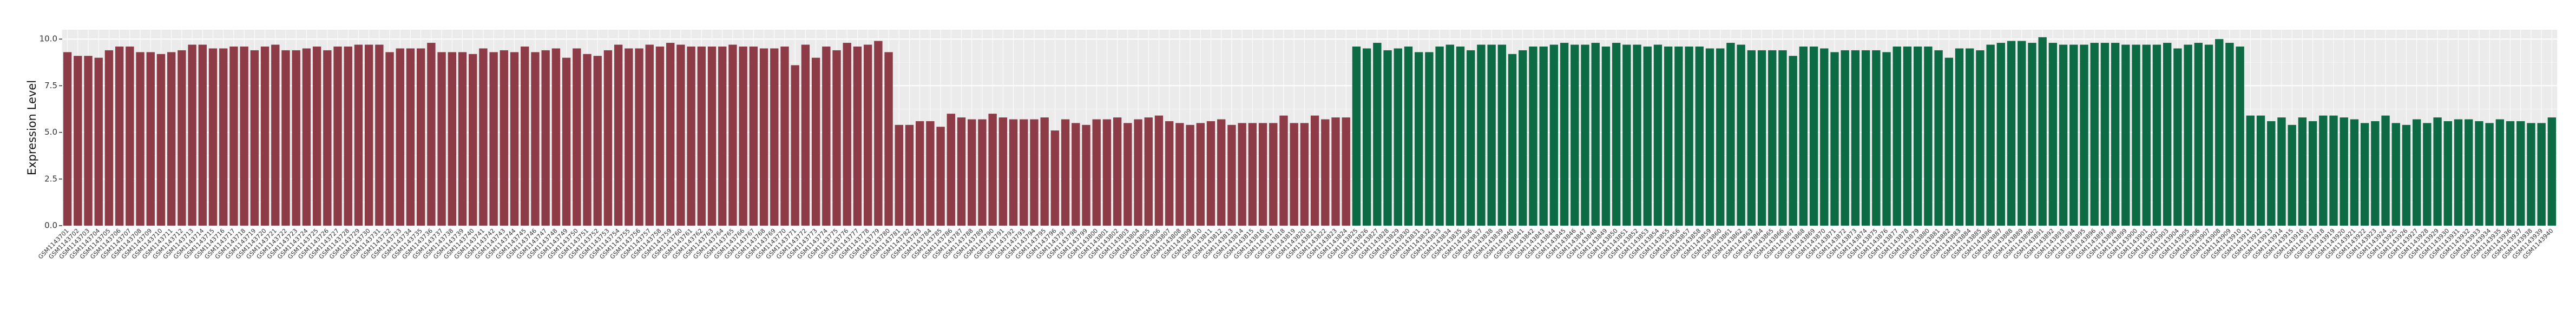  What do you see at coordinates (50, 86) in the screenshot?
I see `y-tick-label: 7.5` at bounding box center [50, 86].